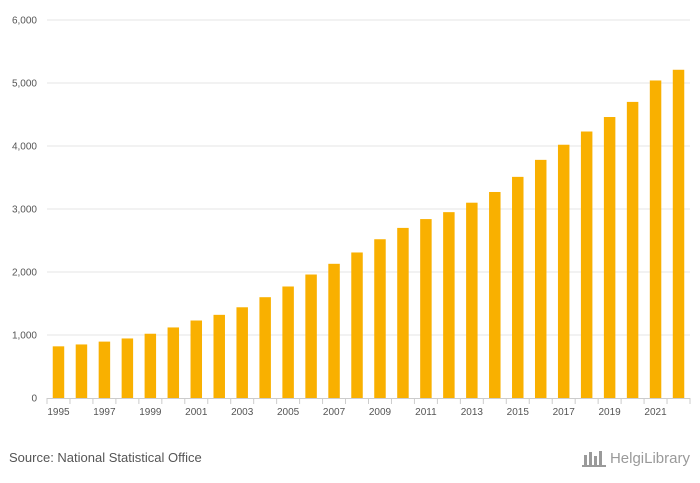 The image size is (700, 483). I want to click on x-tick-label: 2001, so click(196, 412).